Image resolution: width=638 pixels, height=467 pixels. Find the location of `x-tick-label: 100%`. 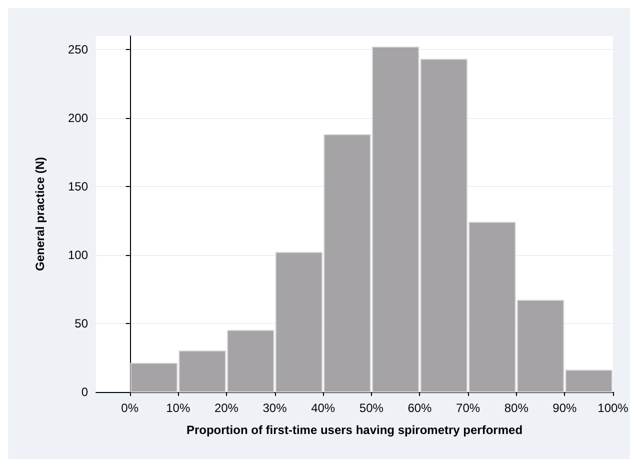

x-tick-label: 100% is located at coordinates (613, 408).